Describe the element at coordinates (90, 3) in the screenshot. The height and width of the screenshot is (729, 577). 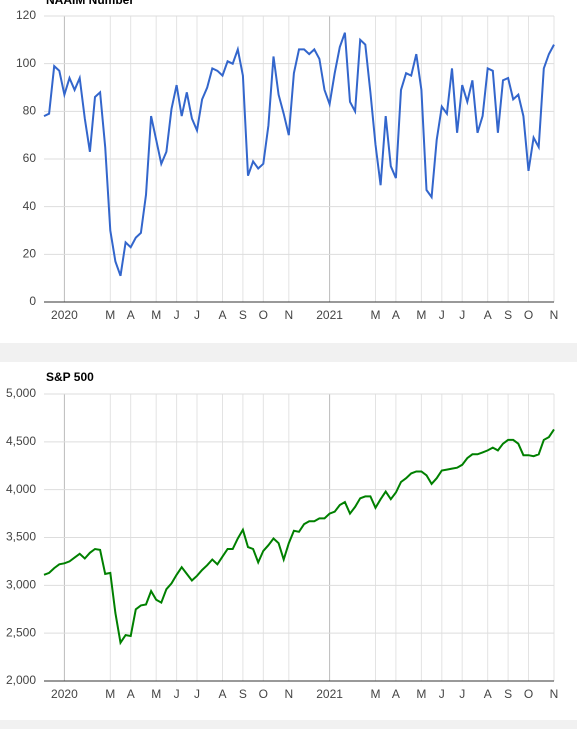
I see `chart-title: NAAIM Number` at that location.